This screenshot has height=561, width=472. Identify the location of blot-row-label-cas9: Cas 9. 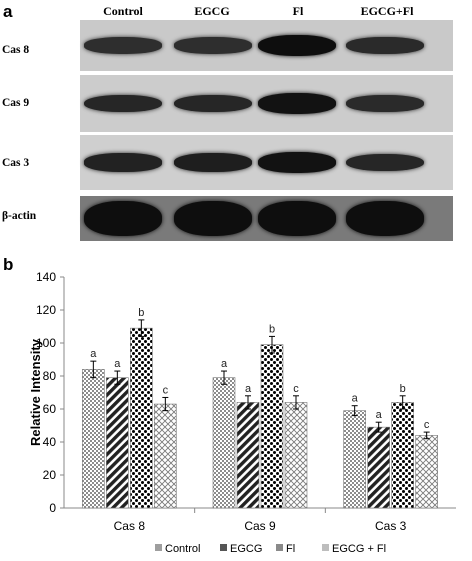
(16, 103).